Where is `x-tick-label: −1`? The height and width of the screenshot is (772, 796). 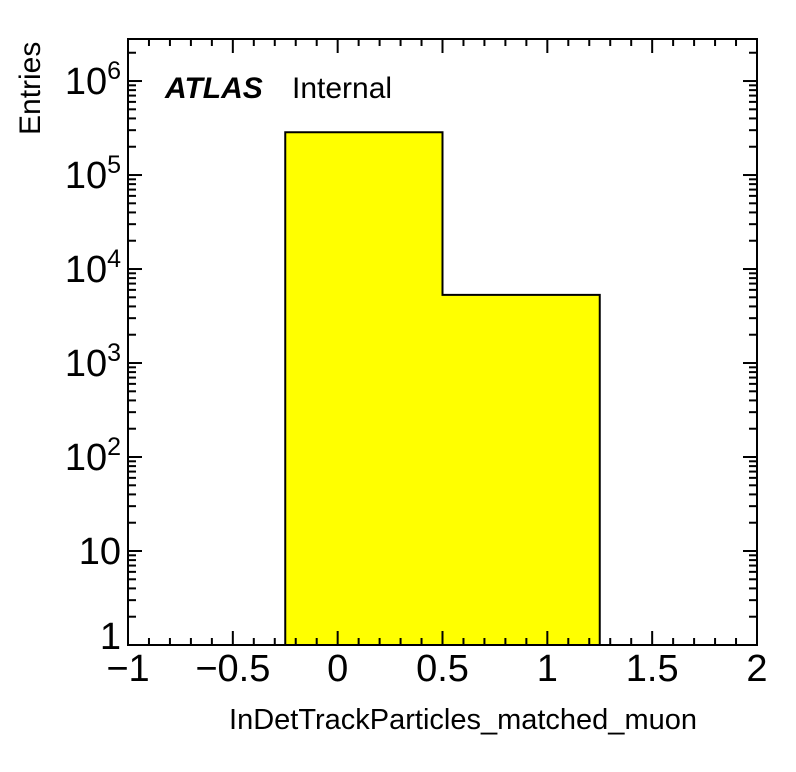
x-tick-label: −1 is located at coordinates (127, 669).